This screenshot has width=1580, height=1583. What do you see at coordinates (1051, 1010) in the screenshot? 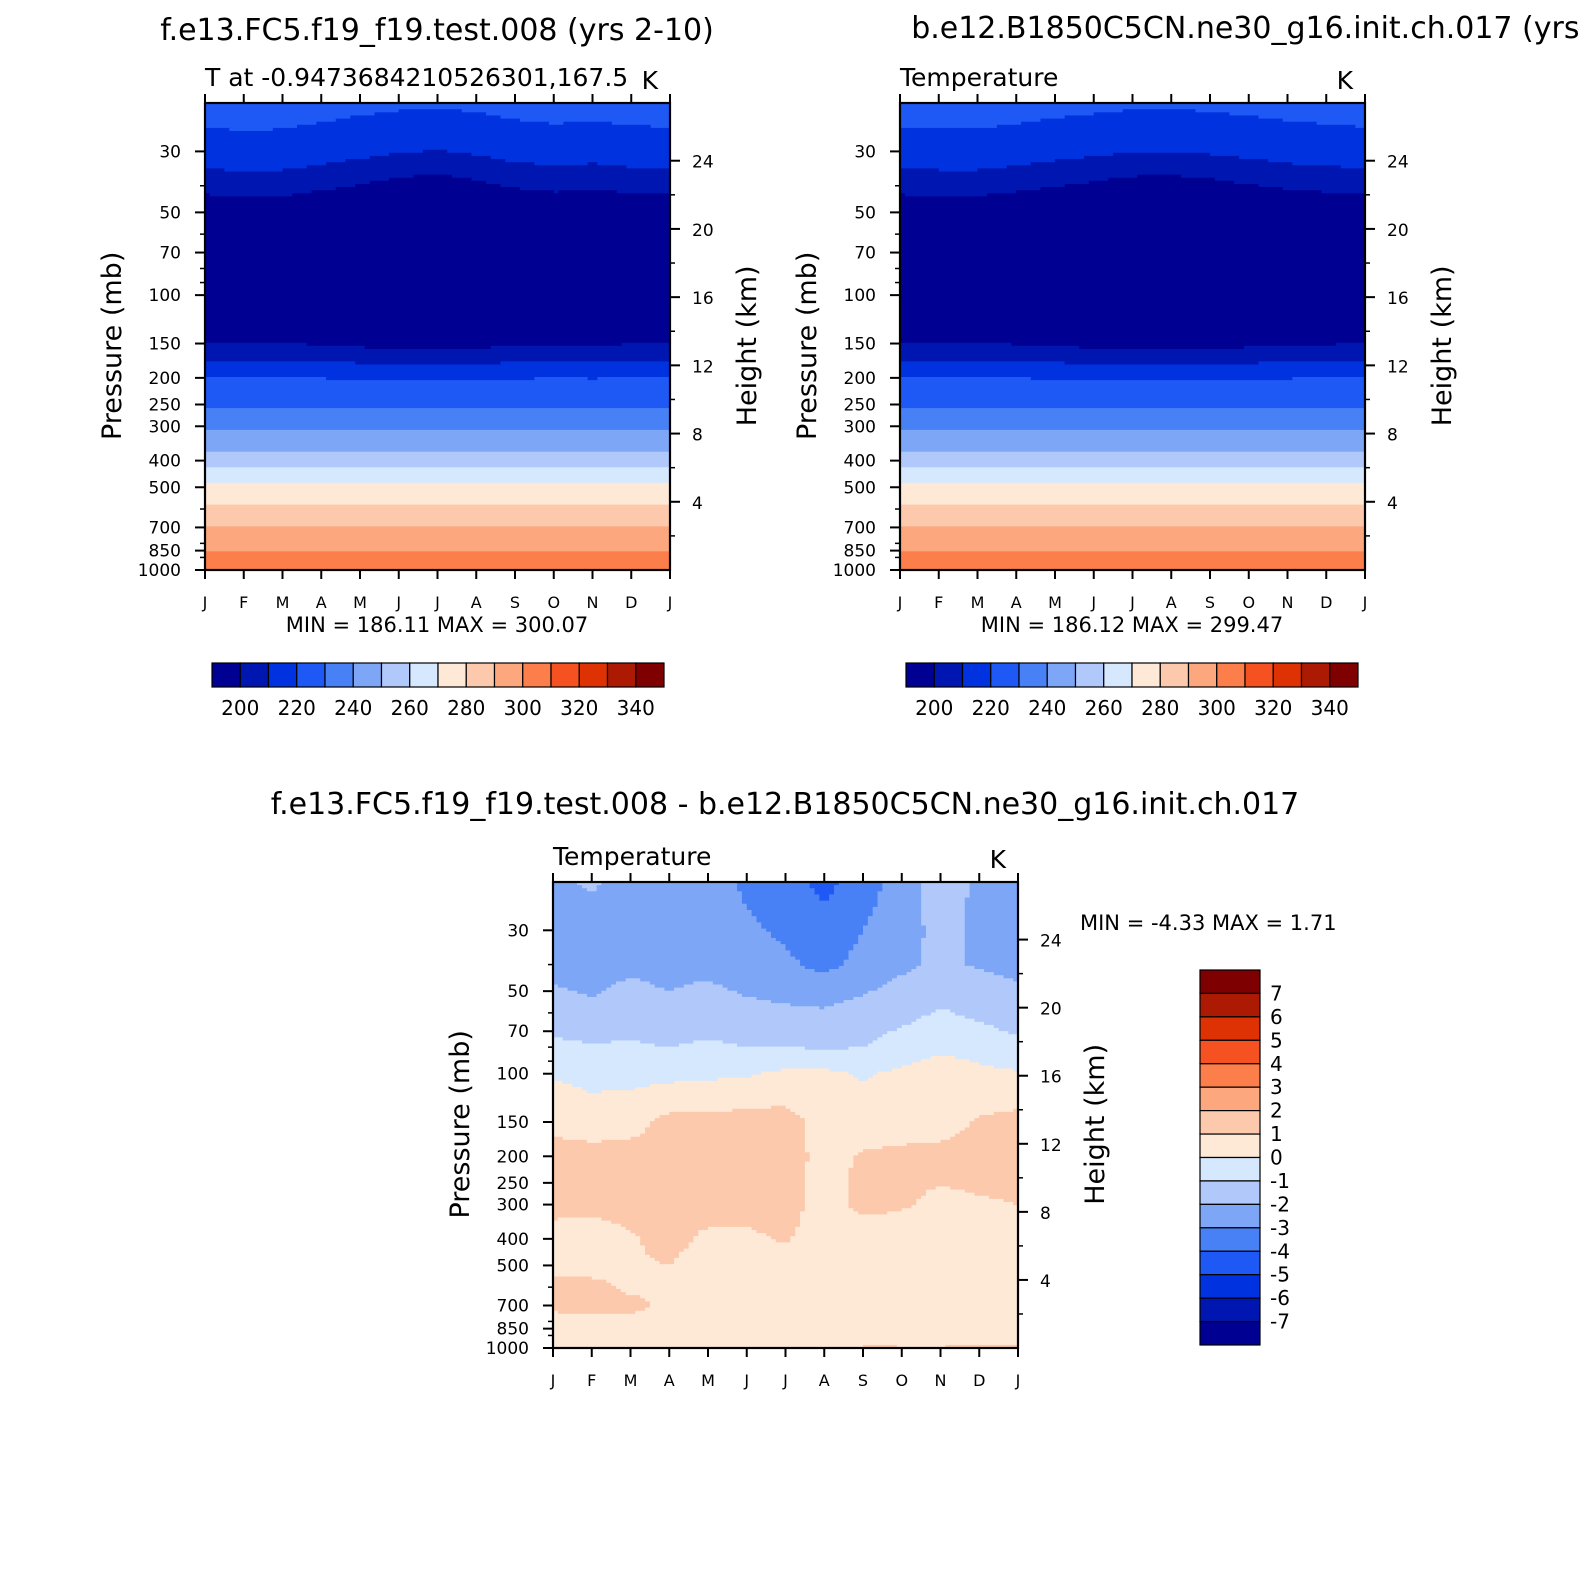
I see `y2-tick-label: 20` at bounding box center [1051, 1010].